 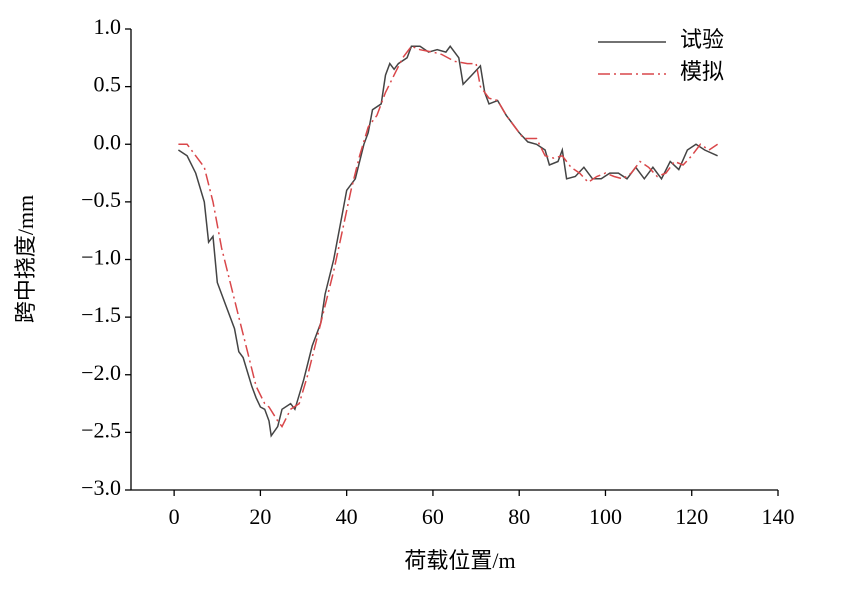 What do you see at coordinates (101, 372) in the screenshot?
I see `y-tick-label: −2.0` at bounding box center [101, 372].